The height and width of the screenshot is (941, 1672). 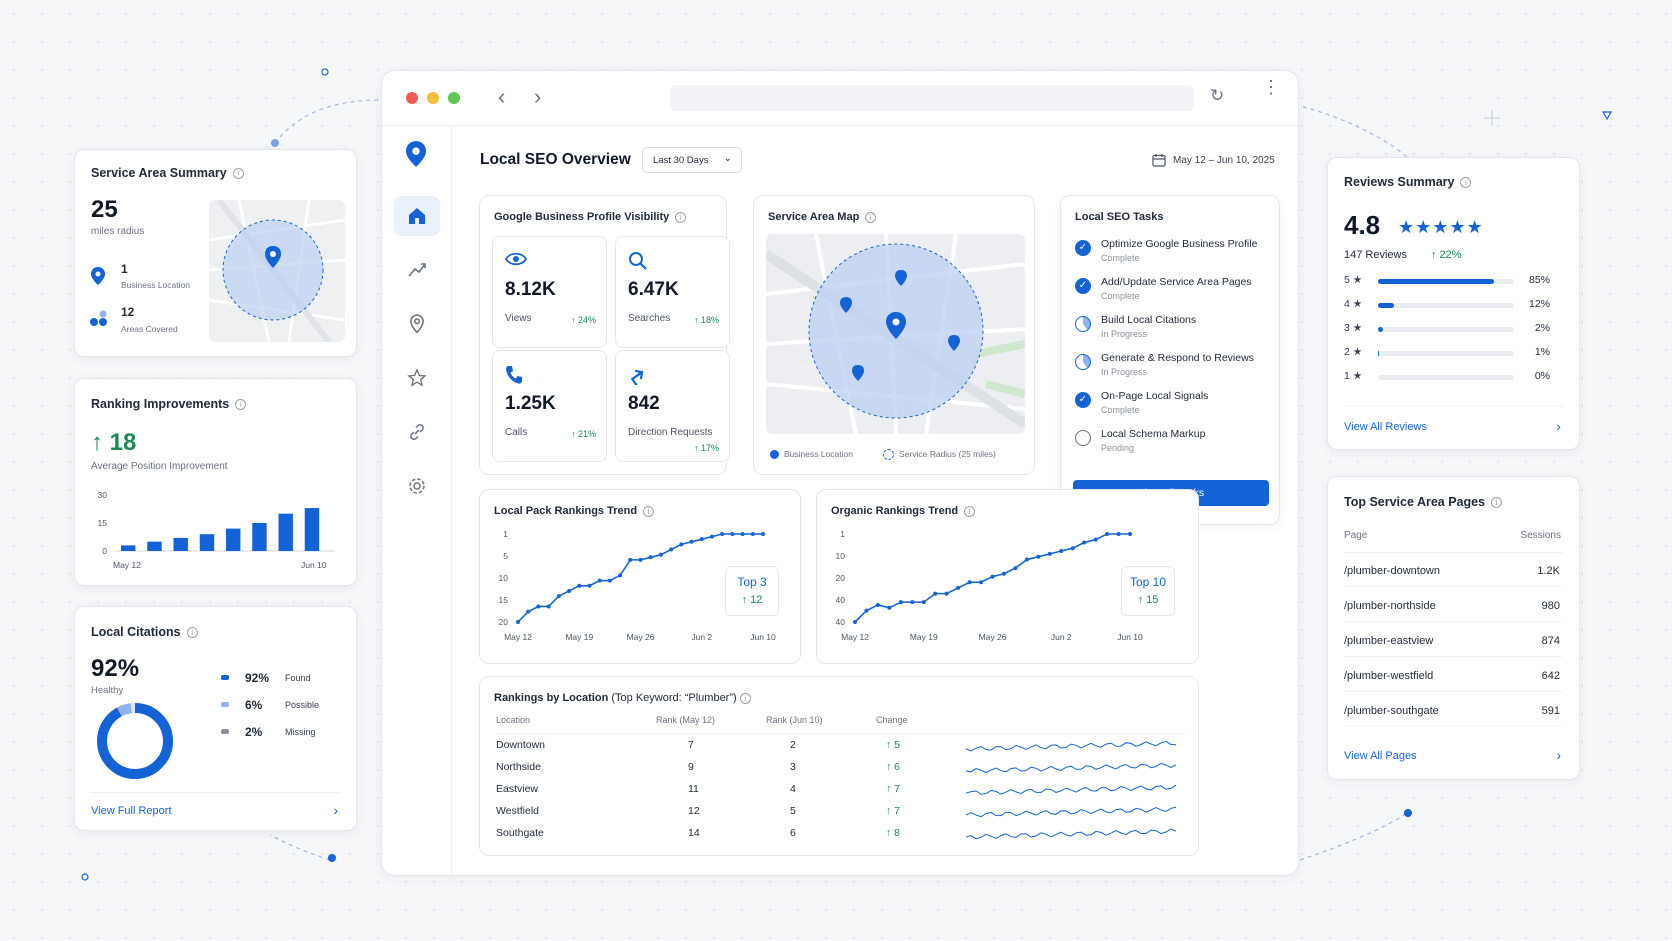 What do you see at coordinates (1447, 330) in the screenshot?
I see `rating-row: 3 ★ 2%` at bounding box center [1447, 330].